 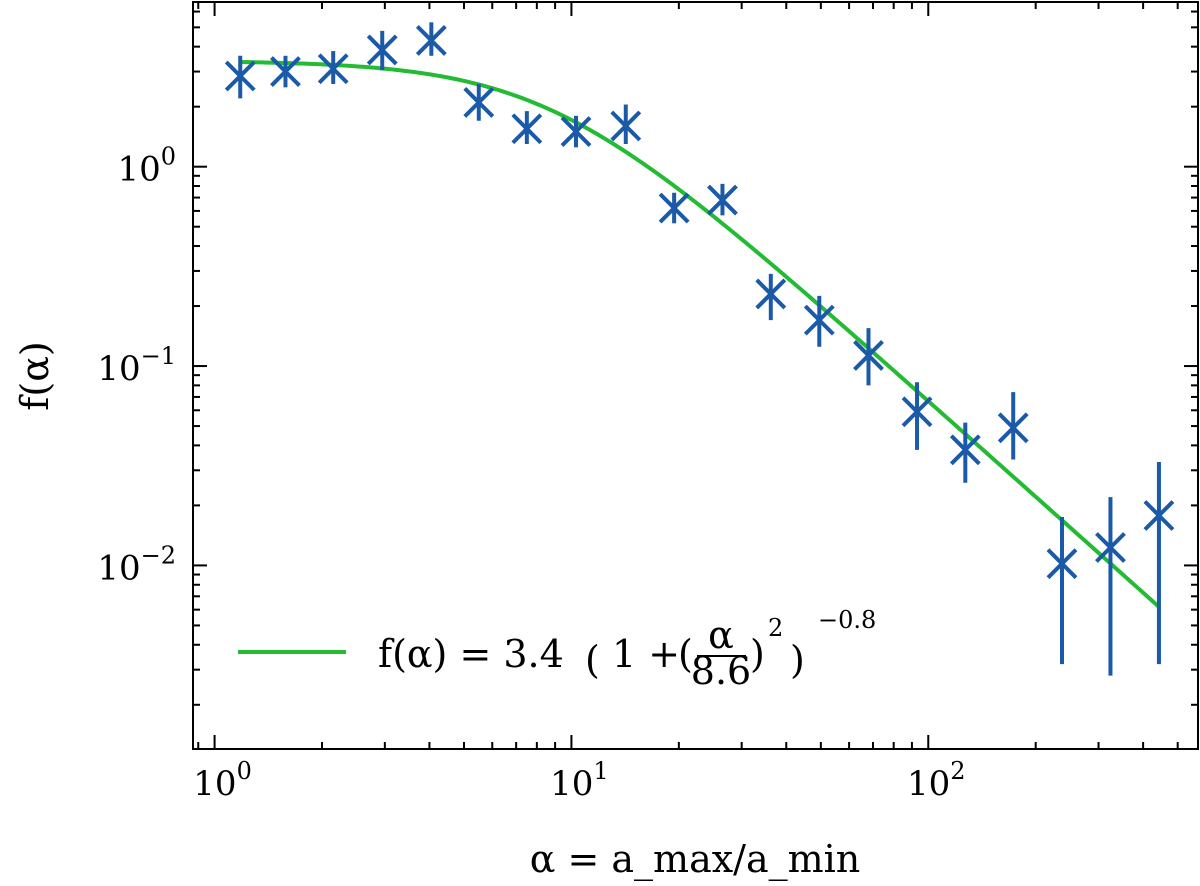 What do you see at coordinates (222, 780) in the screenshot?
I see `x-tick-label-0: 10⁰` at bounding box center [222, 780].